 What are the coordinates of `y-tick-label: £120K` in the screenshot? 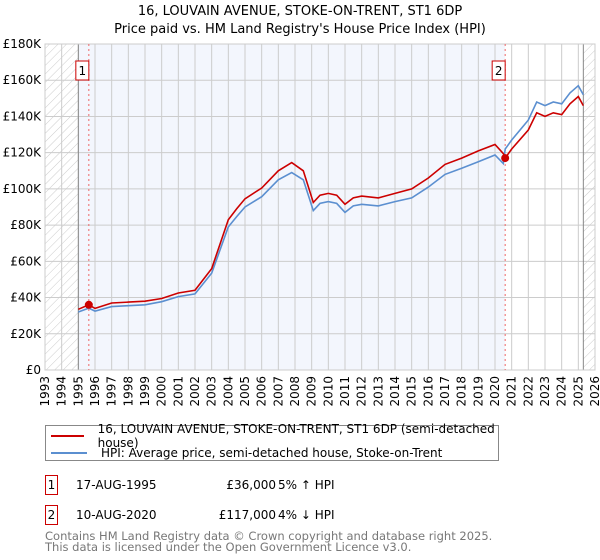 It's located at (23, 153).